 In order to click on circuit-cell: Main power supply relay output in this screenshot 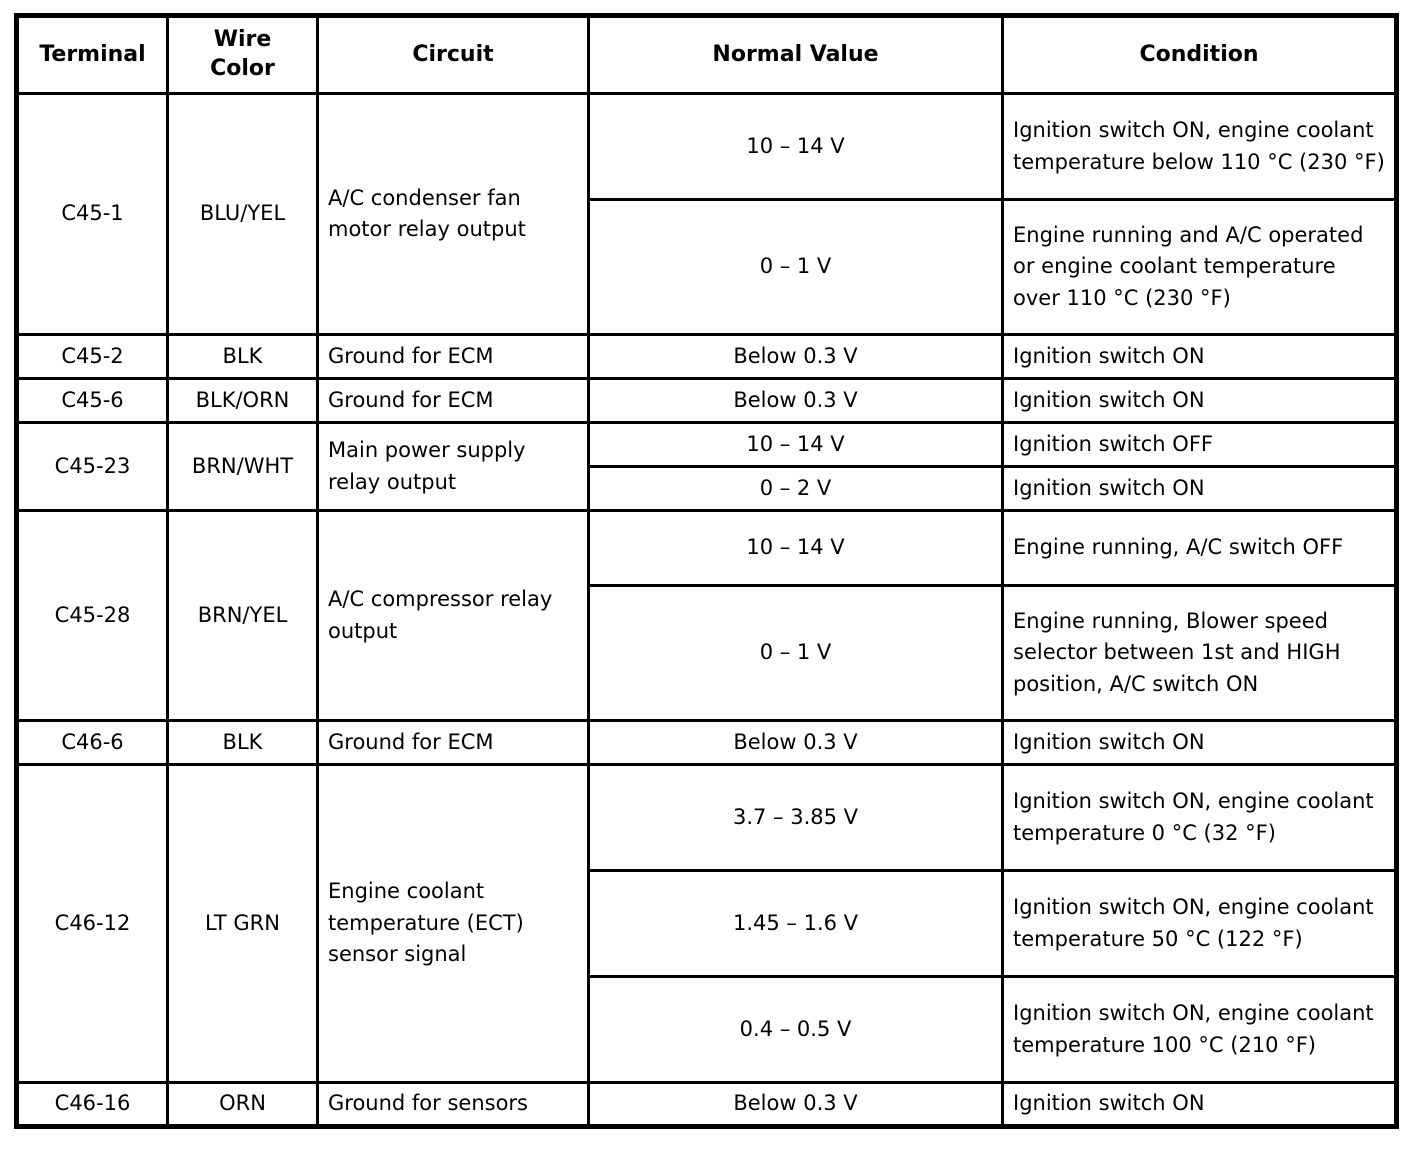, I will do `click(453, 466)`.